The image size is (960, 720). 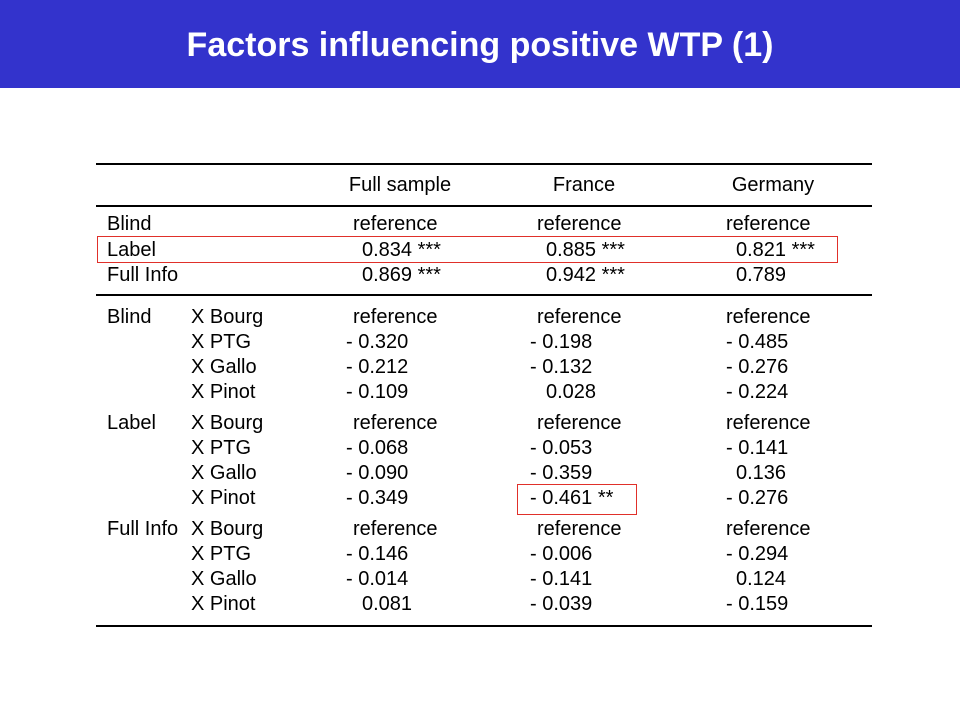 I want to click on table-cell-value: - 0.212, so click(x=377, y=367).